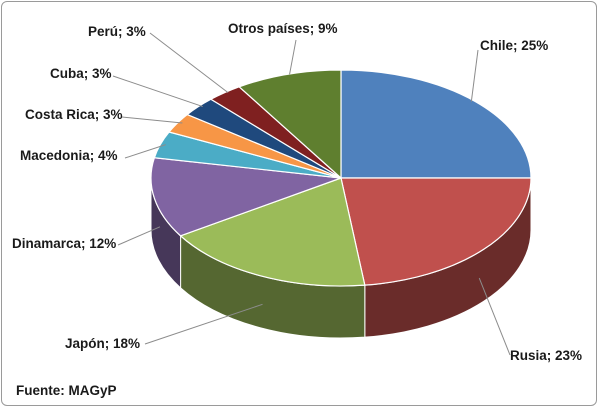 The height and width of the screenshot is (409, 600). I want to click on slice-label-peru: Perú; 3%, so click(117, 31).